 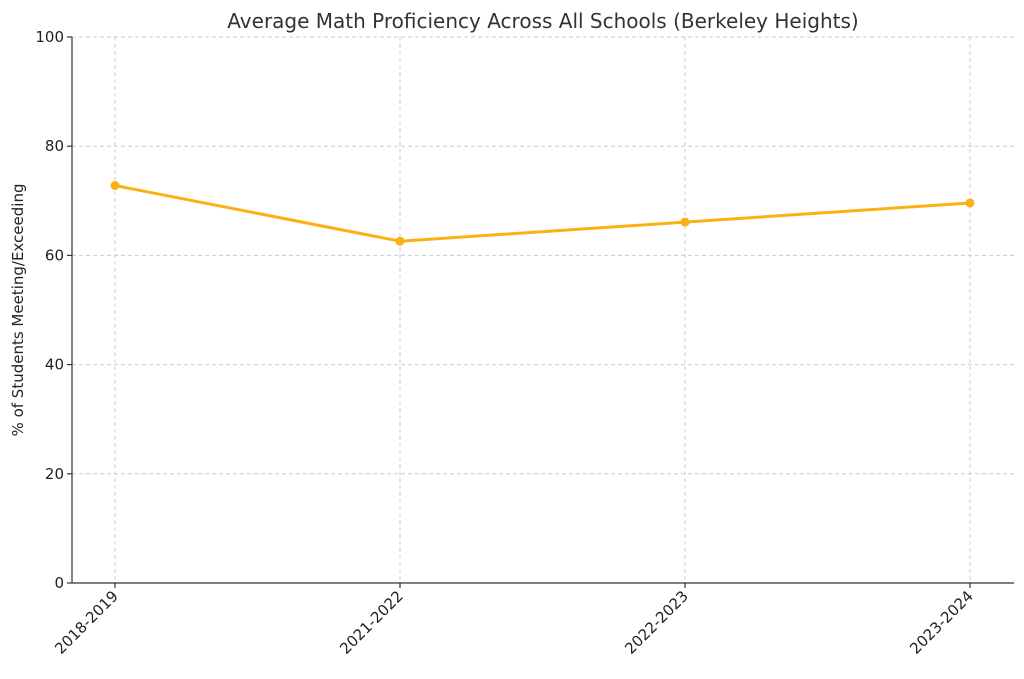 What do you see at coordinates (59, 583) in the screenshot?
I see `y-tick-label: 0` at bounding box center [59, 583].